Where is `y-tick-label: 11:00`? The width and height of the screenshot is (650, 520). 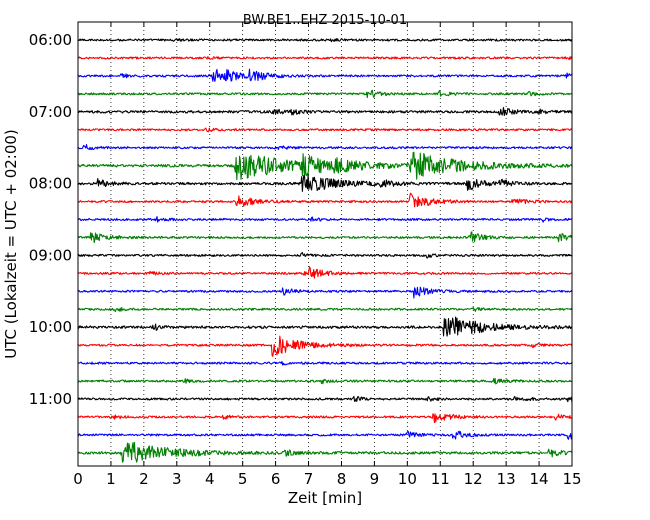
y-tick-label: 11:00 is located at coordinates (50, 399).